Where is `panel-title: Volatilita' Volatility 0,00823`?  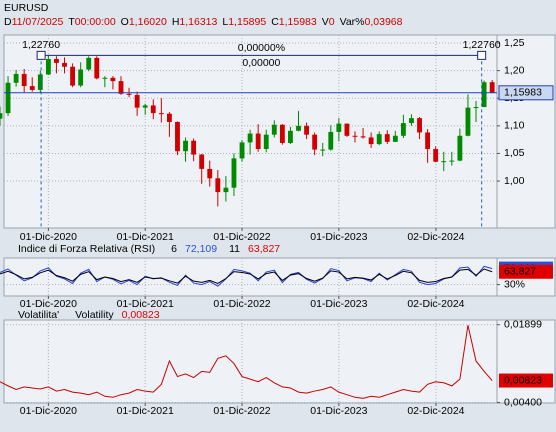
panel-title: Volatilita' Volatility 0,00823 is located at coordinates (89, 315).